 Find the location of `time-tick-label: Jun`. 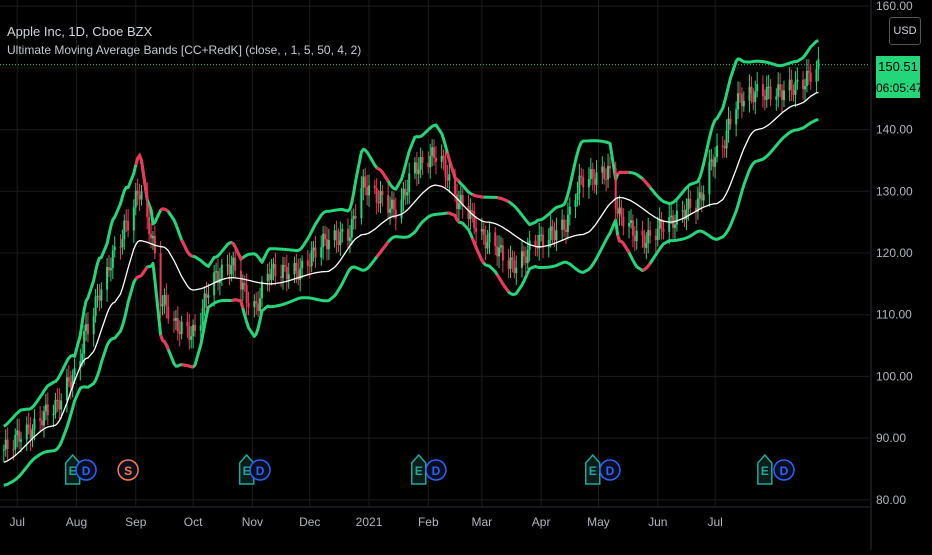

time-tick-label: Jun is located at coordinates (657, 522).